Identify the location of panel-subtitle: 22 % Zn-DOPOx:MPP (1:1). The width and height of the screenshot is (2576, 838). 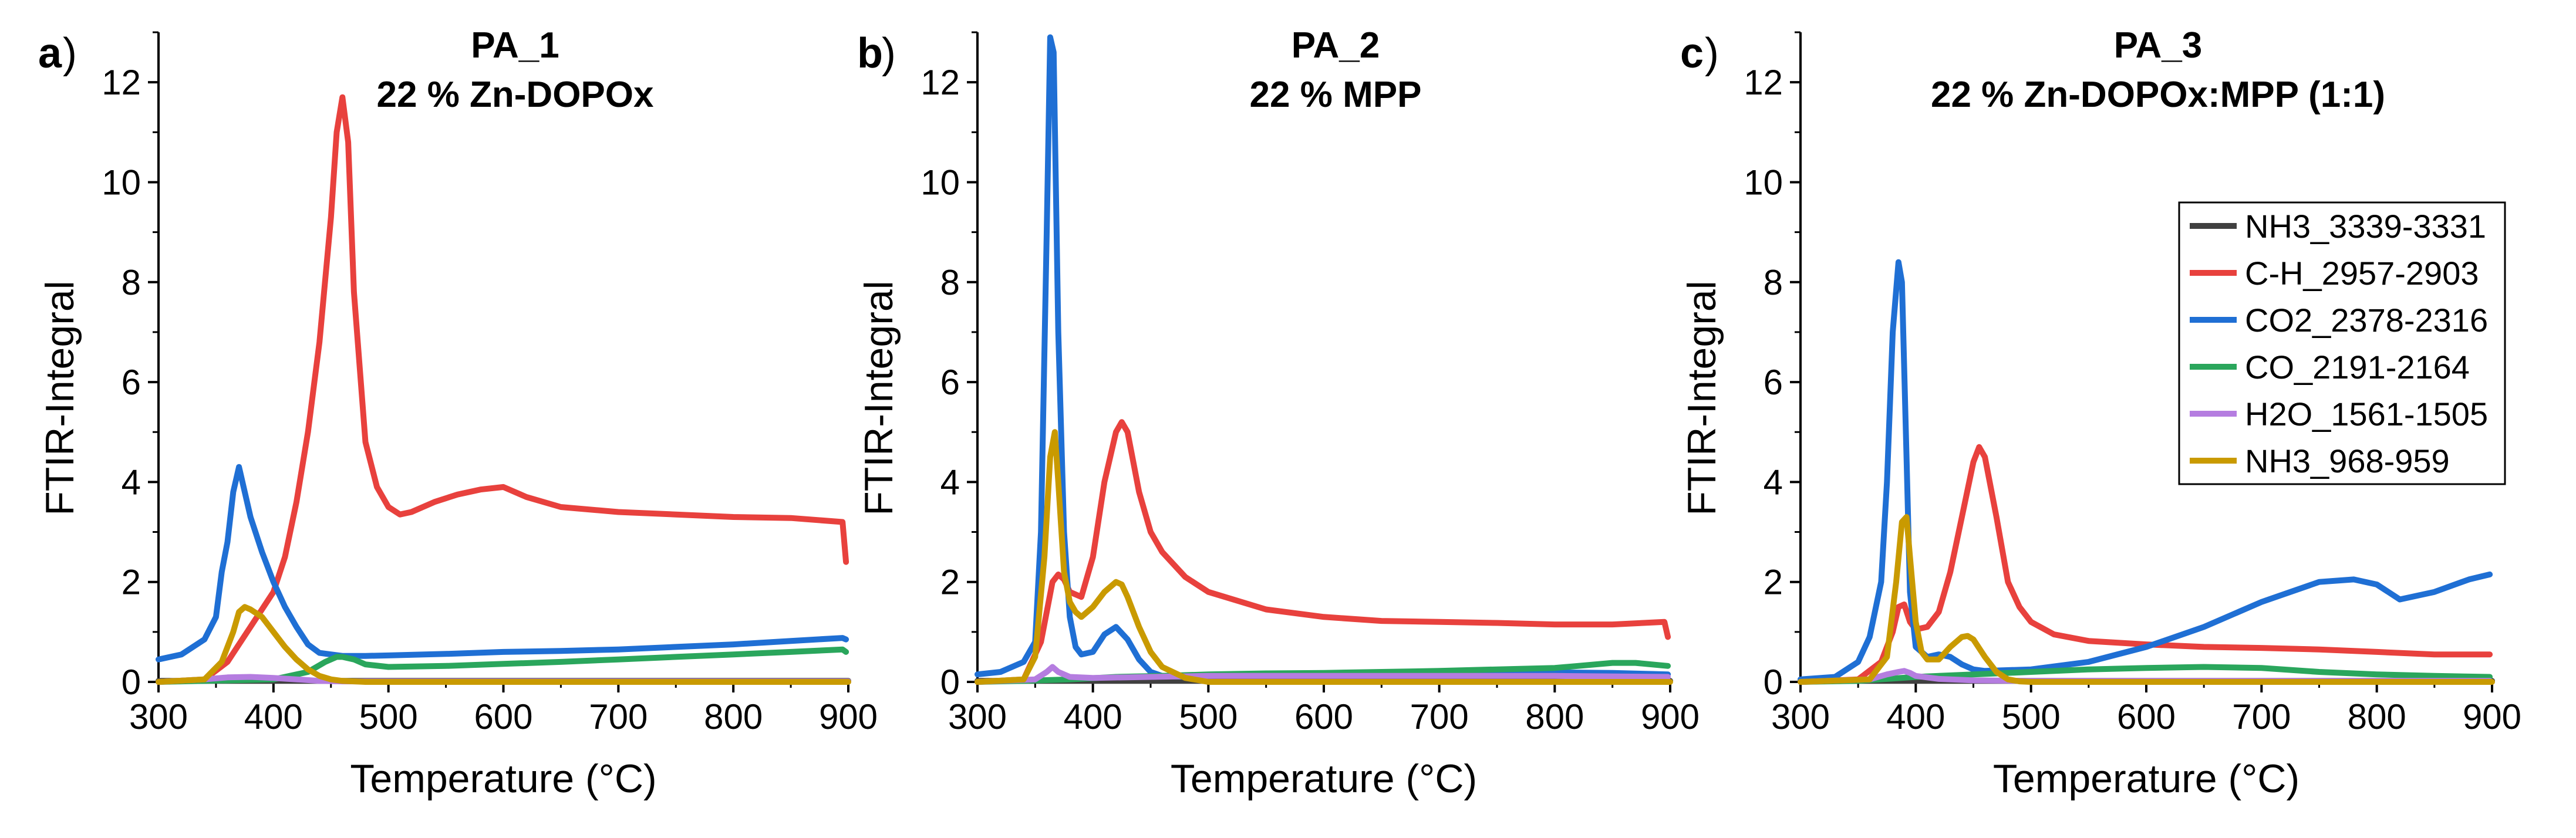
(2158, 95).